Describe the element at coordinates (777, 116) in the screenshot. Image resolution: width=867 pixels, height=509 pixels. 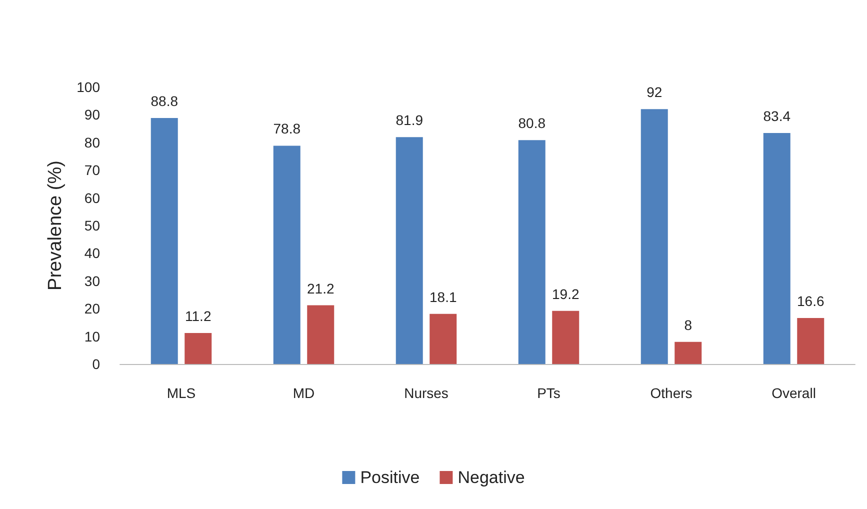
I see `data-label: 83.4` at that location.